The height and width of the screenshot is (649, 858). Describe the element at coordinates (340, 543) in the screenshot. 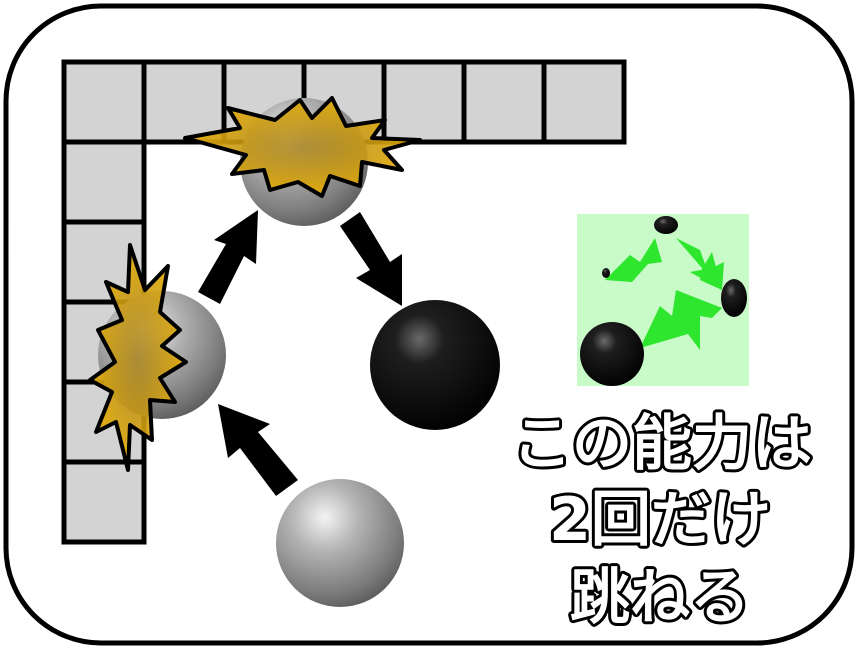

I see `gray-ball-bottom` at that location.